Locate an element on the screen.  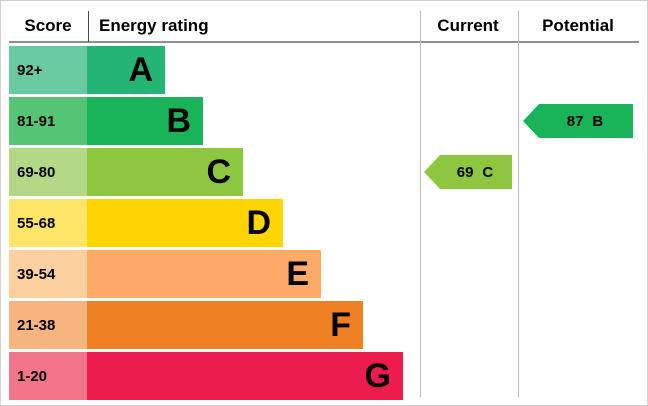
potential-cell-g is located at coordinates (578, 376).